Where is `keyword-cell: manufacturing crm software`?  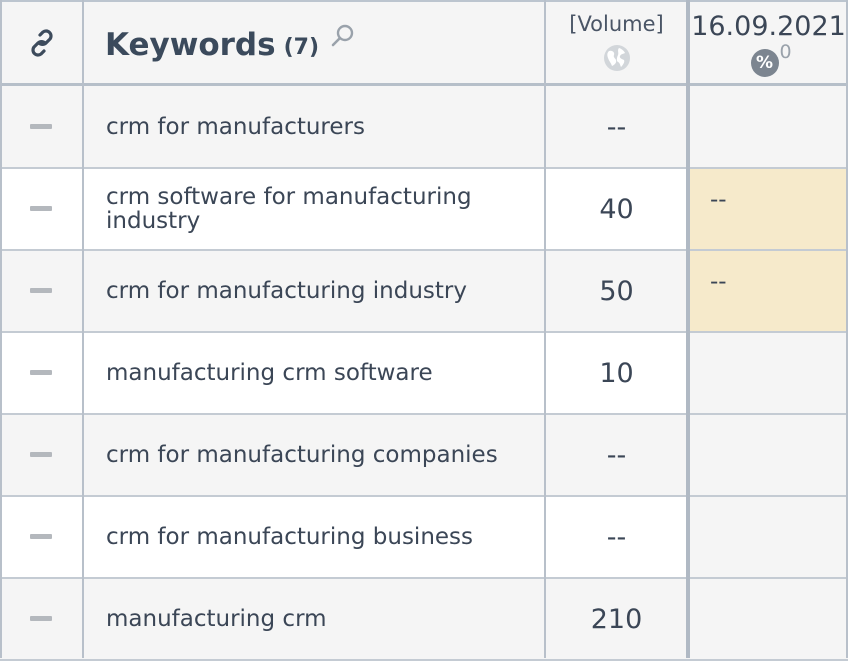 keyword-cell: manufacturing crm software is located at coordinates (269, 373).